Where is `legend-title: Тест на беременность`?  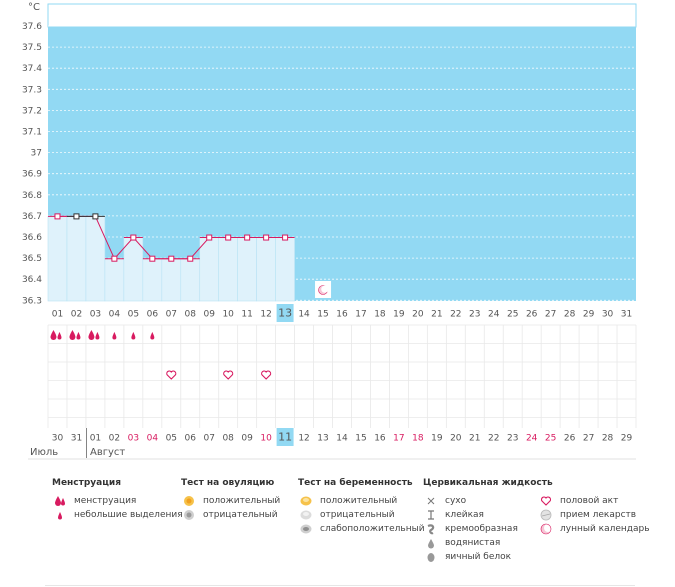 legend-title: Тест на беременность is located at coordinates (355, 483).